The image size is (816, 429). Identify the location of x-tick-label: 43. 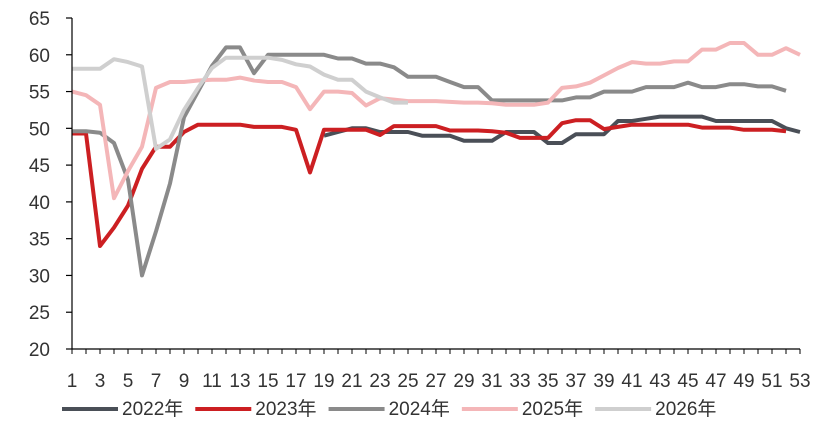
(659, 381).